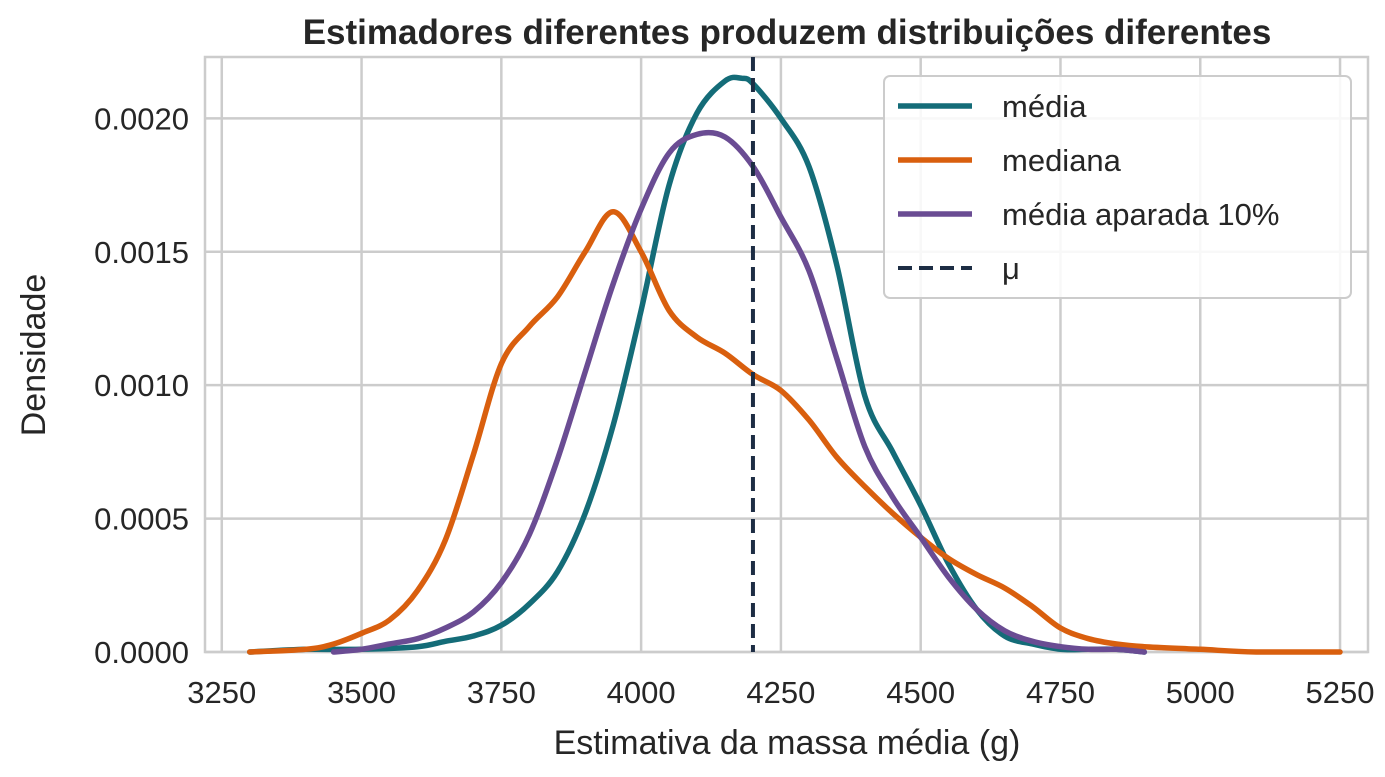  I want to click on legend-label: μ, so click(1011, 268).